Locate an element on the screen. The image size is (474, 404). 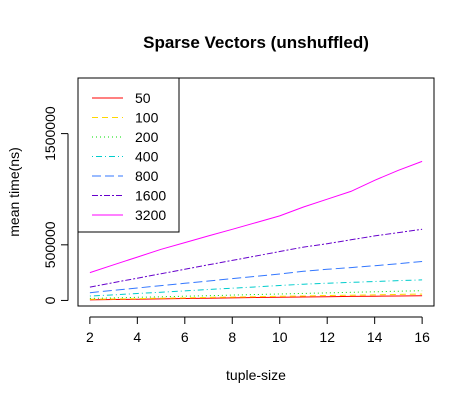
legend-label: 800 is located at coordinates (147, 176).